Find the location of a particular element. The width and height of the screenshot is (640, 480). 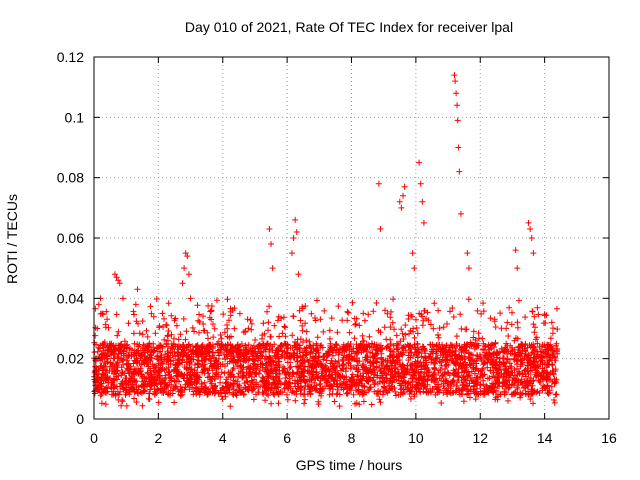

x-tick-label: 2 is located at coordinates (158, 438).